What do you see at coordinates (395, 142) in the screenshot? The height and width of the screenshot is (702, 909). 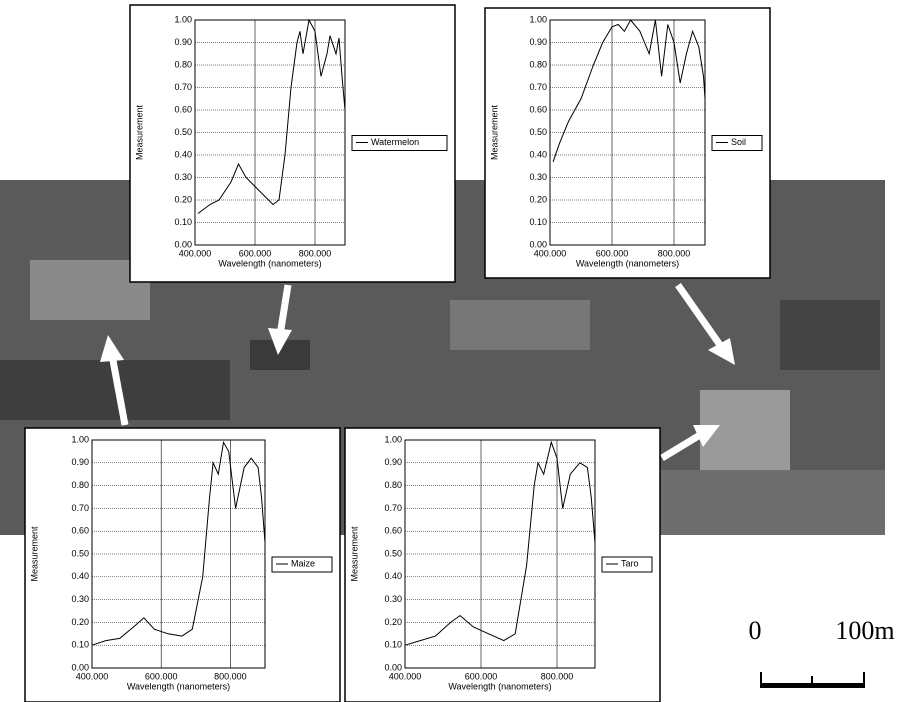 I see `legend-label: Watermelon` at bounding box center [395, 142].